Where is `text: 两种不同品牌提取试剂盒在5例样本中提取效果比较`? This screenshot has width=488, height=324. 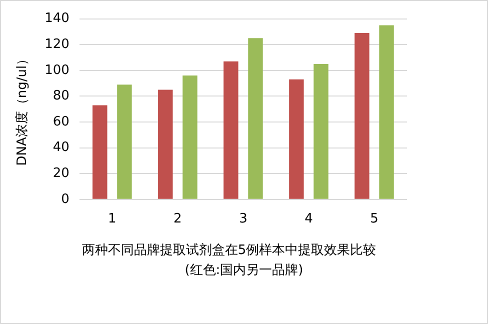
text: 两种不同品牌提取试剂盒在5例样本中提取效果比较 is located at coordinates (229, 251).